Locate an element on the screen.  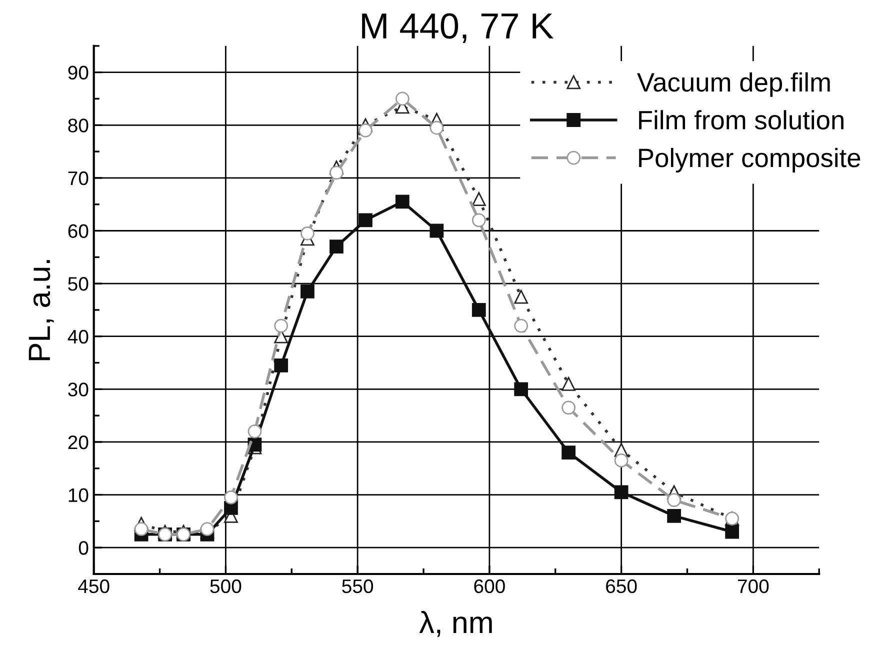
y-axis-title: PL, a.u. is located at coordinates (41, 310).